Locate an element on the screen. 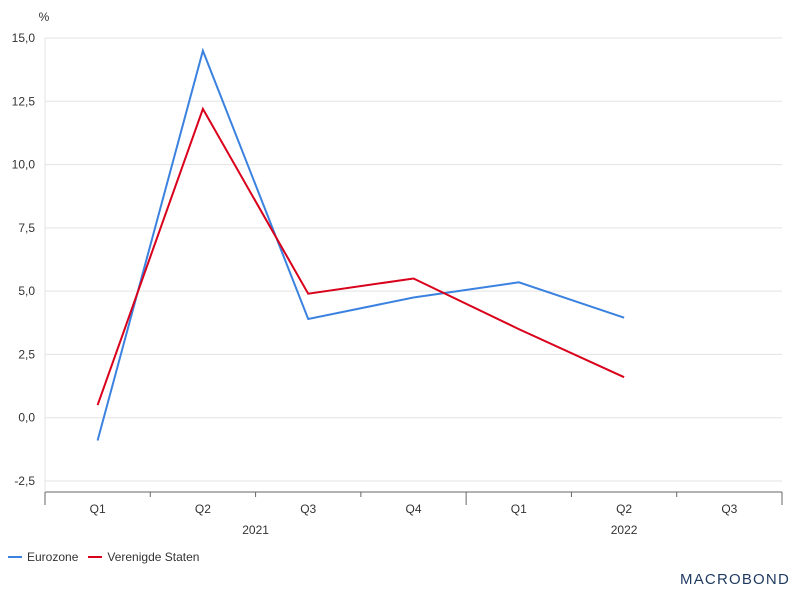 The width and height of the screenshot is (800, 600). y-tick-label: 2,5 is located at coordinates (26, 354).